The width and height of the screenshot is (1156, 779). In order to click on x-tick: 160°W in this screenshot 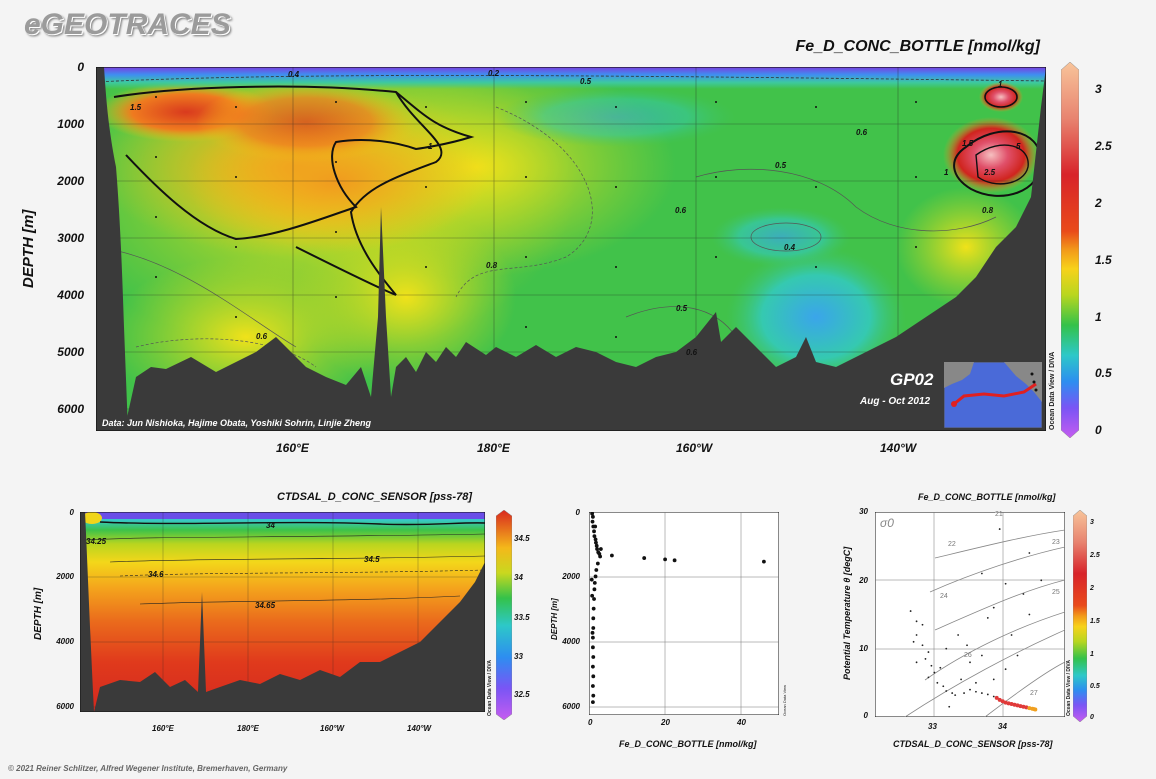, I will do `click(694, 448)`.